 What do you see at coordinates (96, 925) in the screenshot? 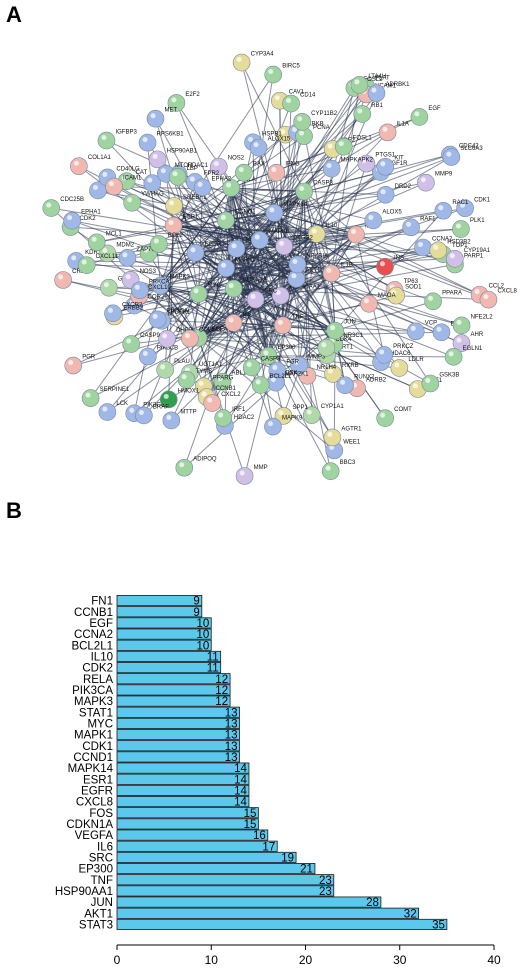
I see `category-label: STAT3` at bounding box center [96, 925].